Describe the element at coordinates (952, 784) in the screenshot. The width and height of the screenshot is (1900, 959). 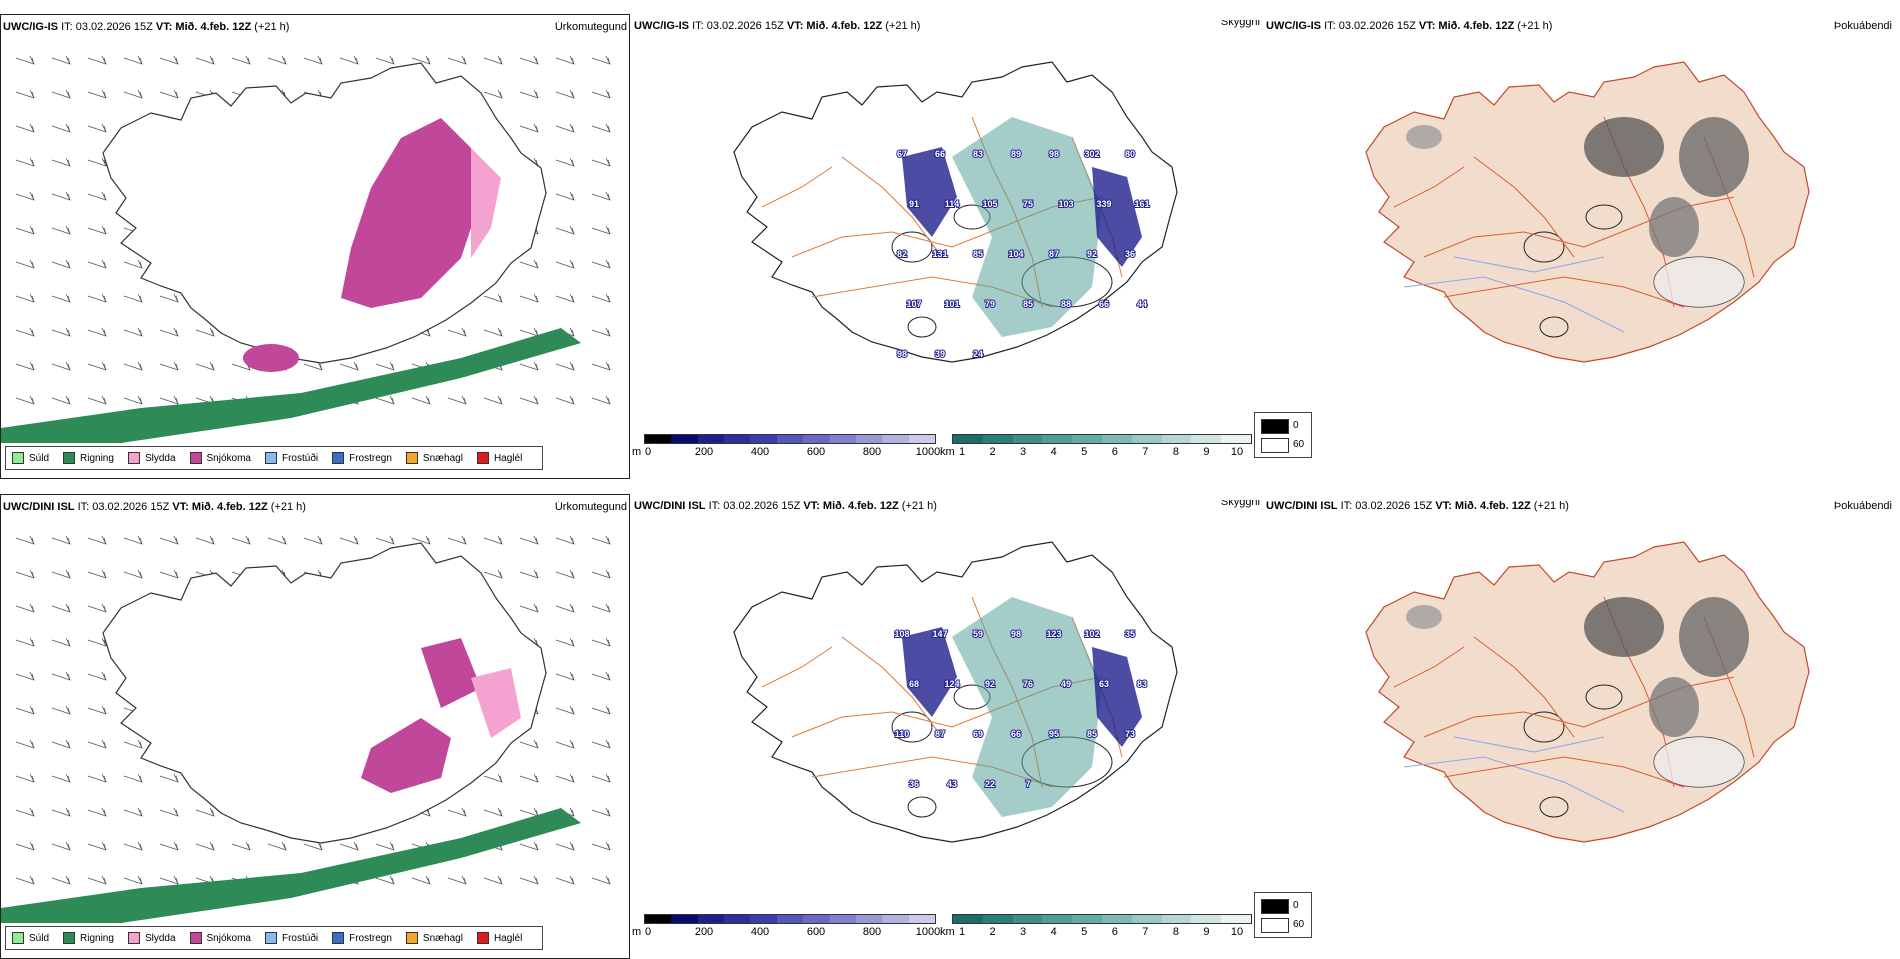
I see `visibility-value: 43` at that location.